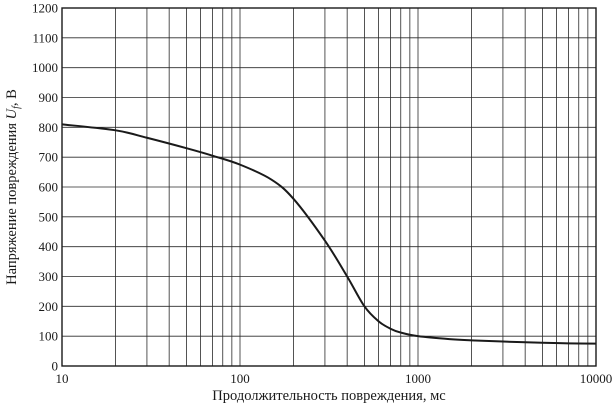  Describe the element at coordinates (596, 378) in the screenshot. I see `x-tick-label: 10000` at that location.